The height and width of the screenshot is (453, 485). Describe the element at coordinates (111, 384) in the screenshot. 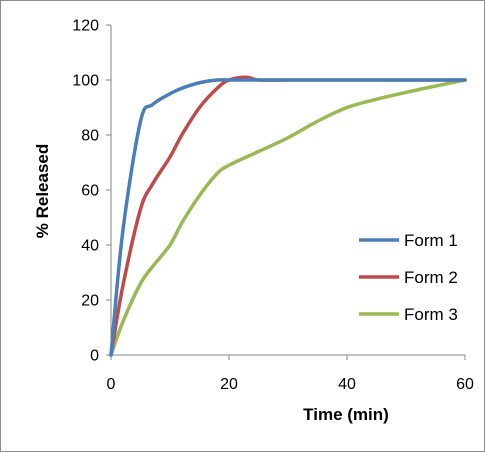

I see `x-tick-label: 0` at that location.